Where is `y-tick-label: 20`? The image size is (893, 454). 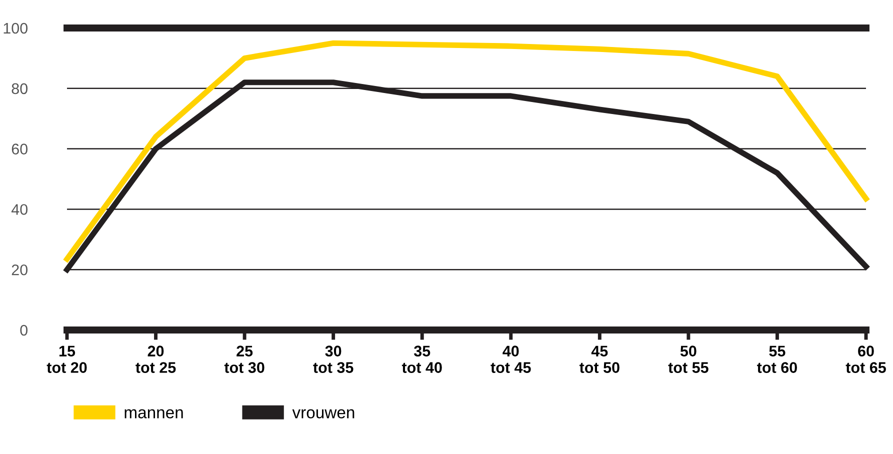 y-tick-label: 20 is located at coordinates (20, 270).